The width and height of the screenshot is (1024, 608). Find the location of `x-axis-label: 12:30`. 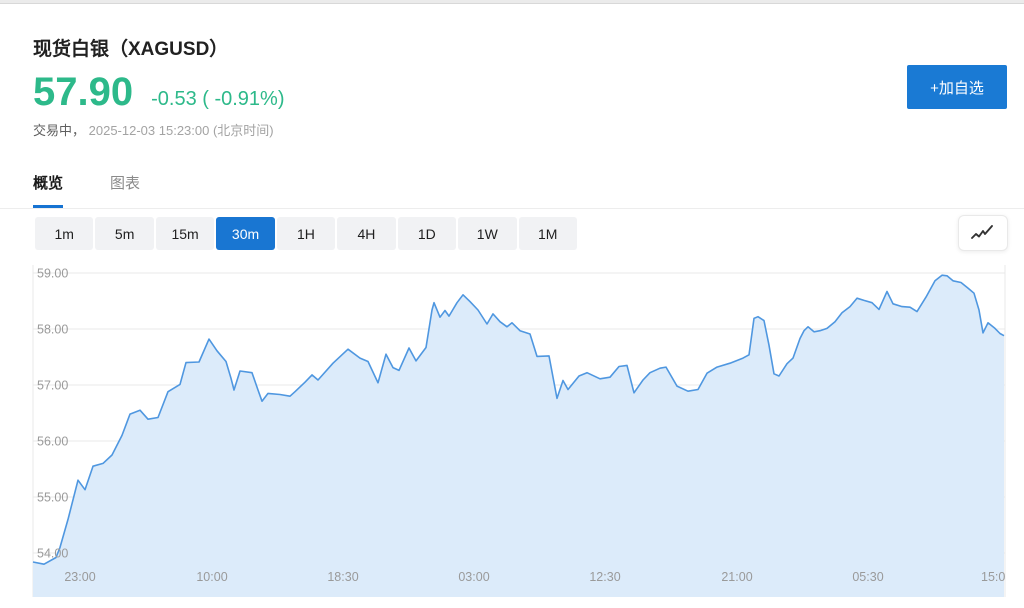

x-axis-label: 12:30 is located at coordinates (604, 577).